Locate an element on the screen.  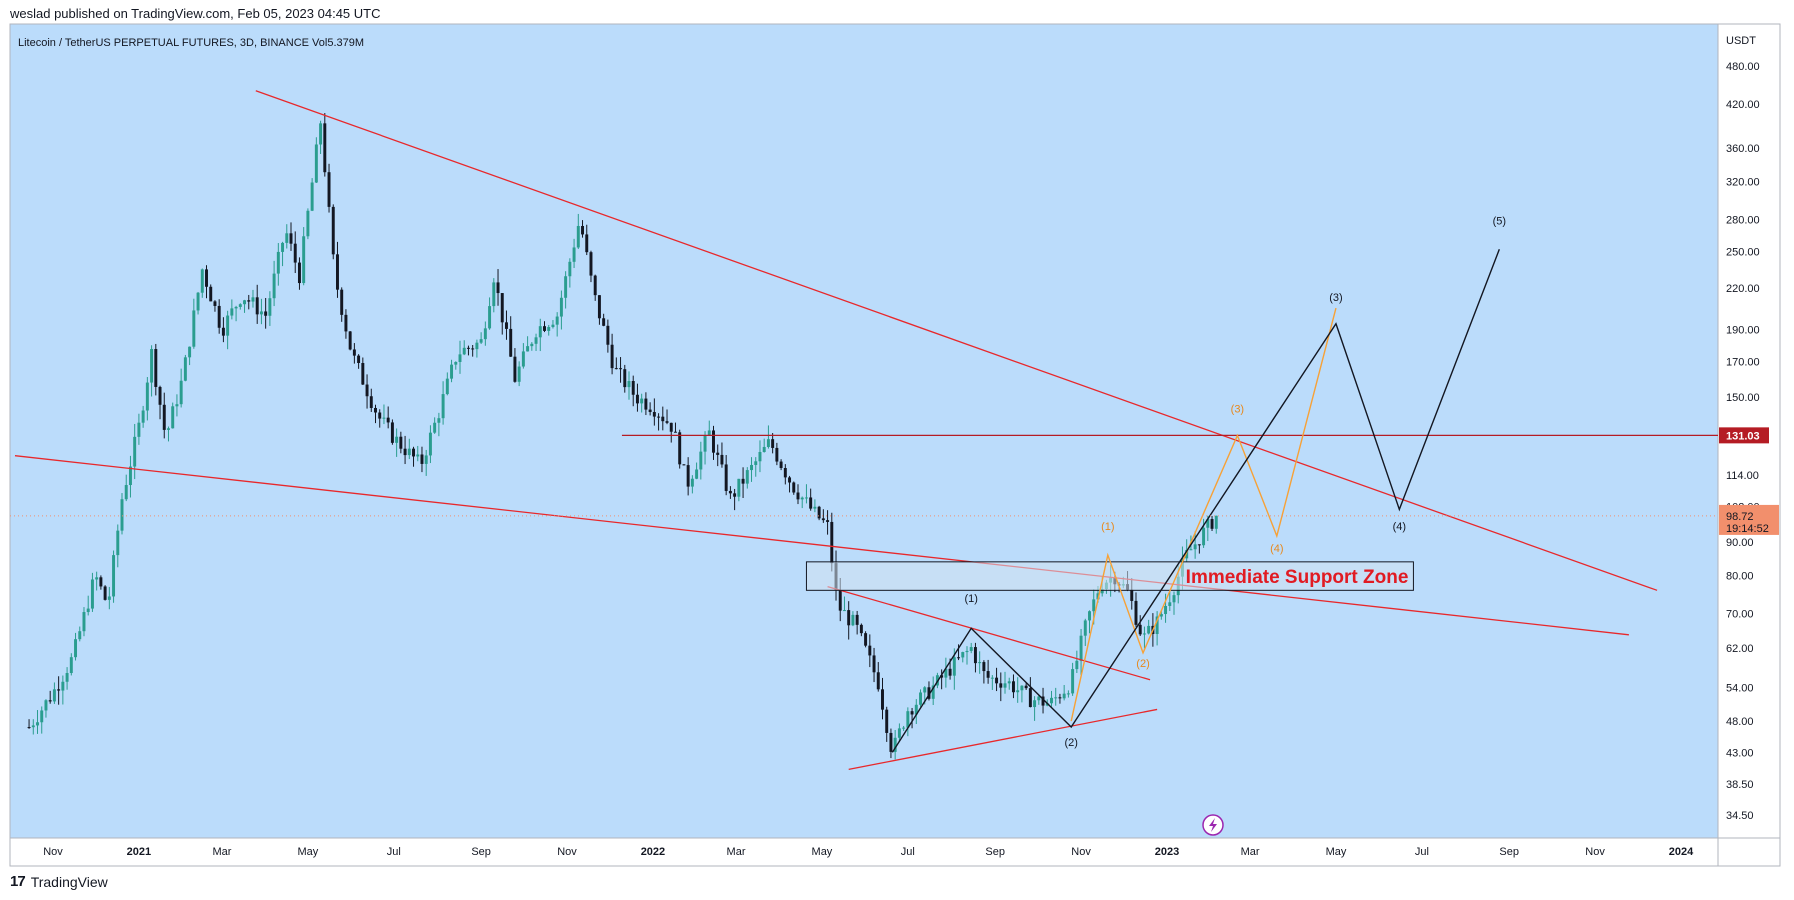
y-tick-label: 70.00 is located at coordinates (1740, 615).